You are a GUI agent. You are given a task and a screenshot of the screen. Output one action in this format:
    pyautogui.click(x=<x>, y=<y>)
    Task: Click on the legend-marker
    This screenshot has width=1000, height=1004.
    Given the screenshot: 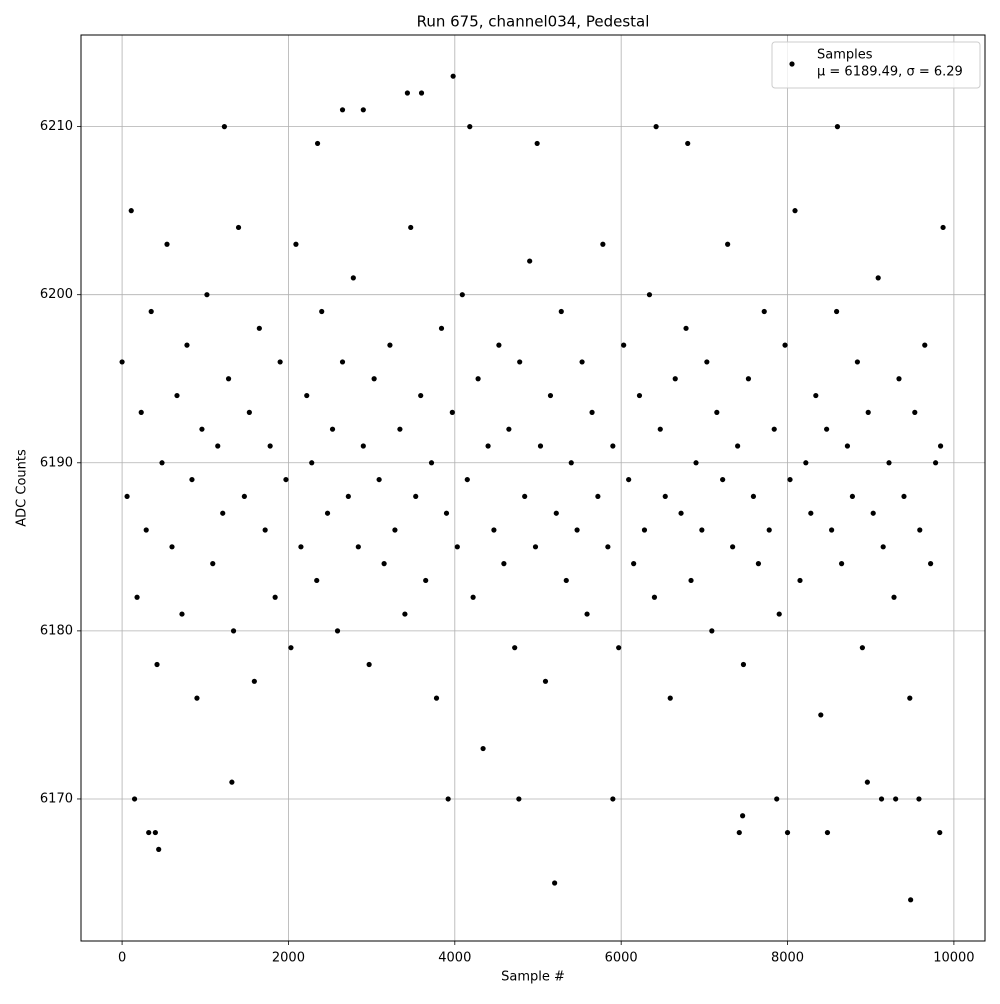 What is the action you would take?
    pyautogui.click(x=792, y=64)
    